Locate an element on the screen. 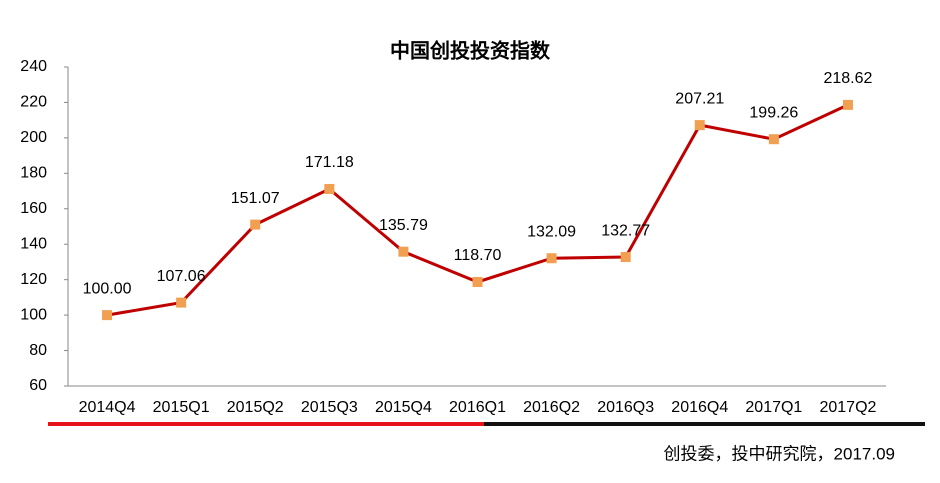 This screenshot has height=483, width=940. x-tick-label: 2015Q2 is located at coordinates (255, 407).